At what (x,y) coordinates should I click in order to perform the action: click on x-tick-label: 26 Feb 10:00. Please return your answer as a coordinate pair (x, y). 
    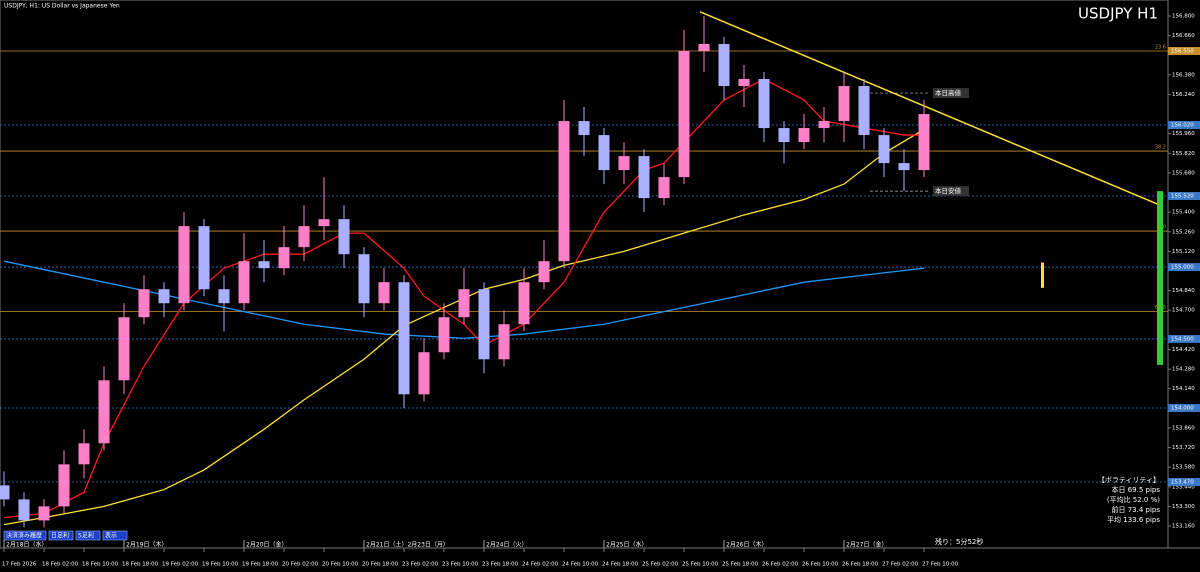
    Looking at the image, I should click on (820, 565).